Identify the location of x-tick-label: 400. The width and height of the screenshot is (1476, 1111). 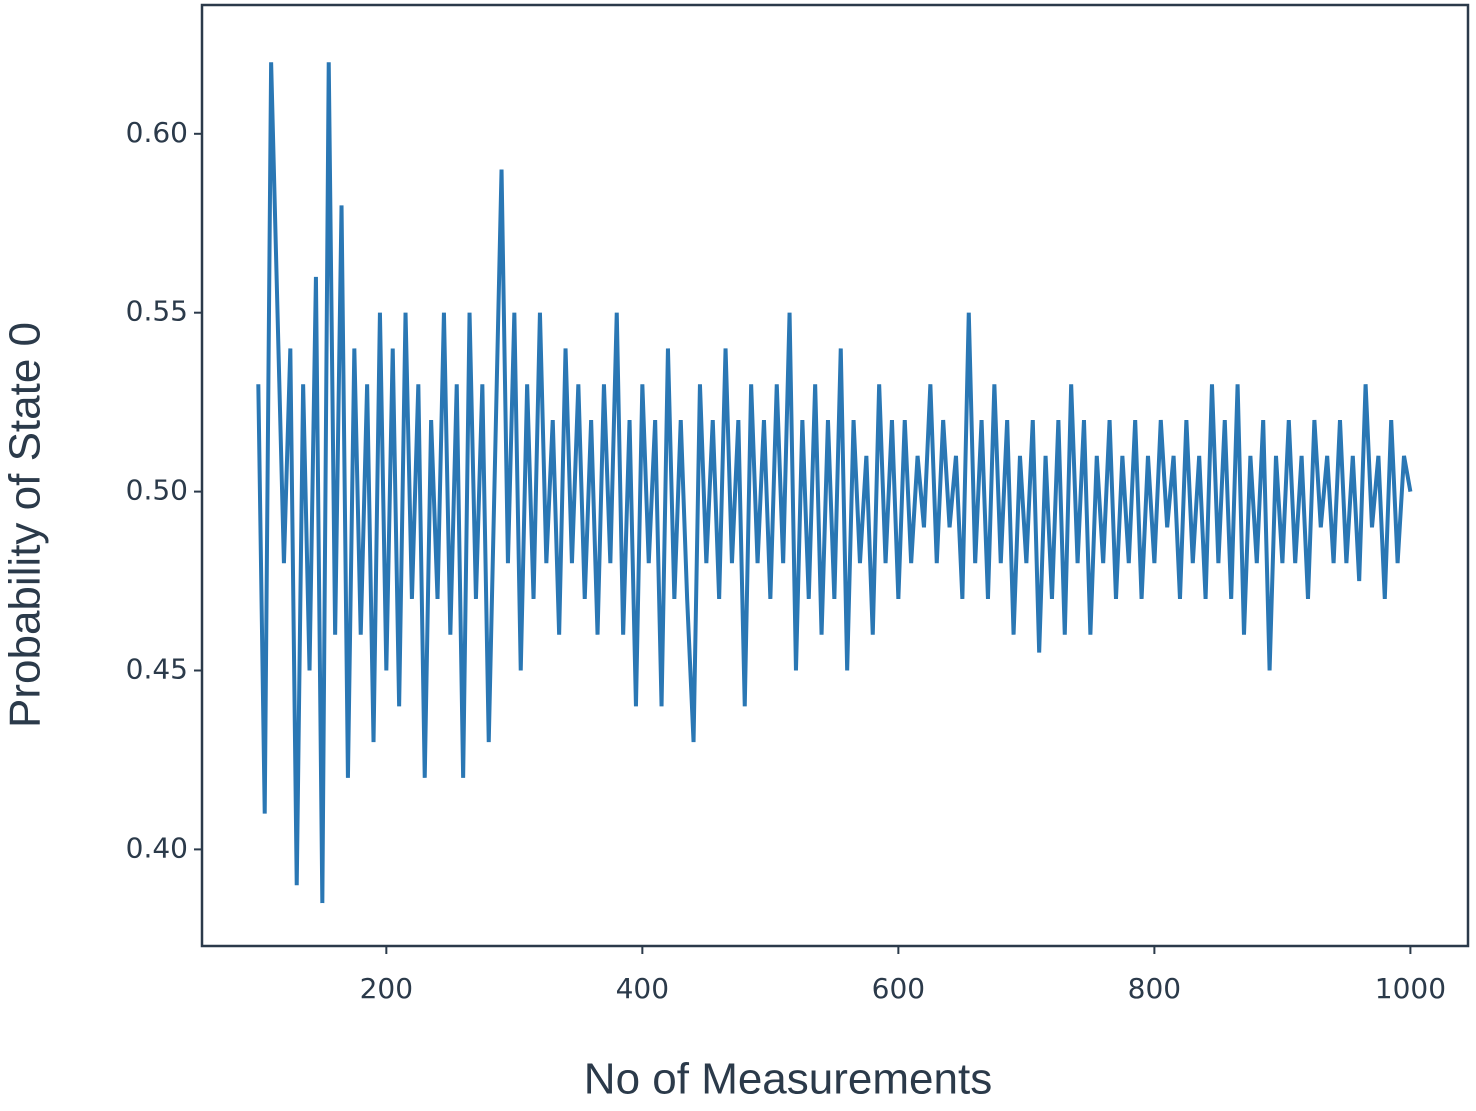
(642, 988).